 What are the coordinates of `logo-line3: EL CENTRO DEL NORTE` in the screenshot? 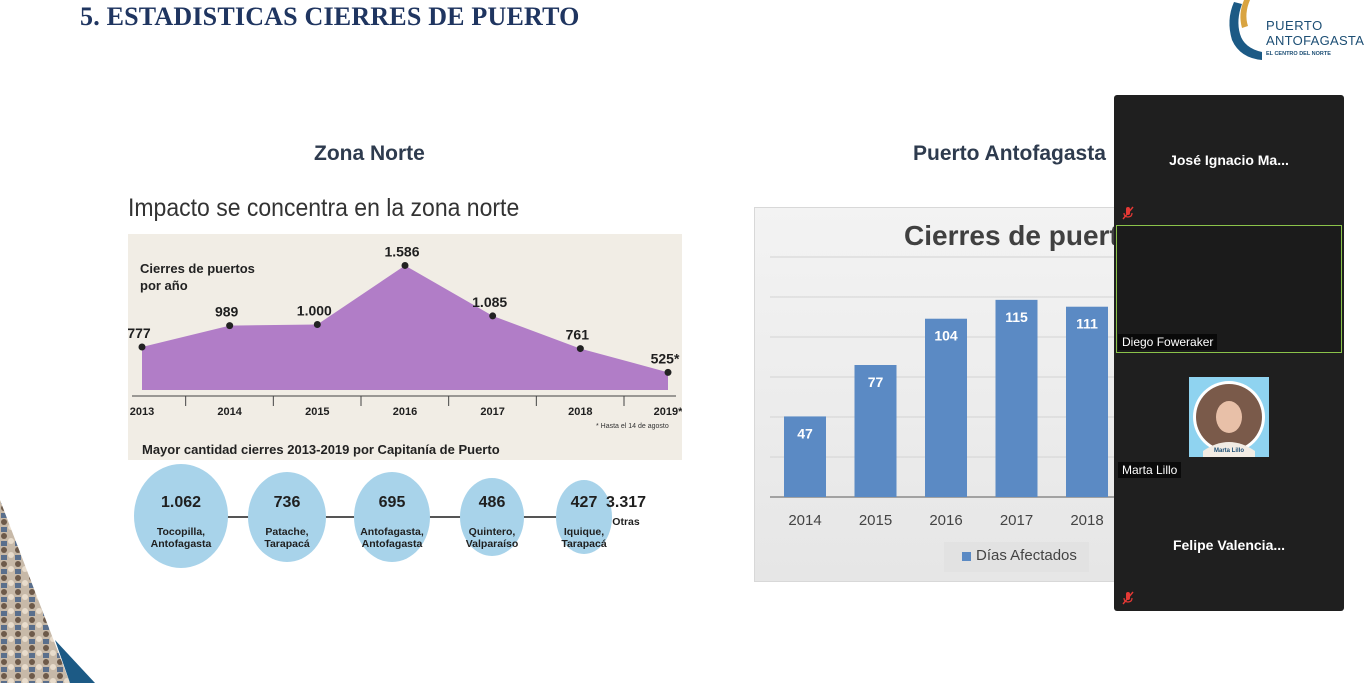 It's located at (1298, 54).